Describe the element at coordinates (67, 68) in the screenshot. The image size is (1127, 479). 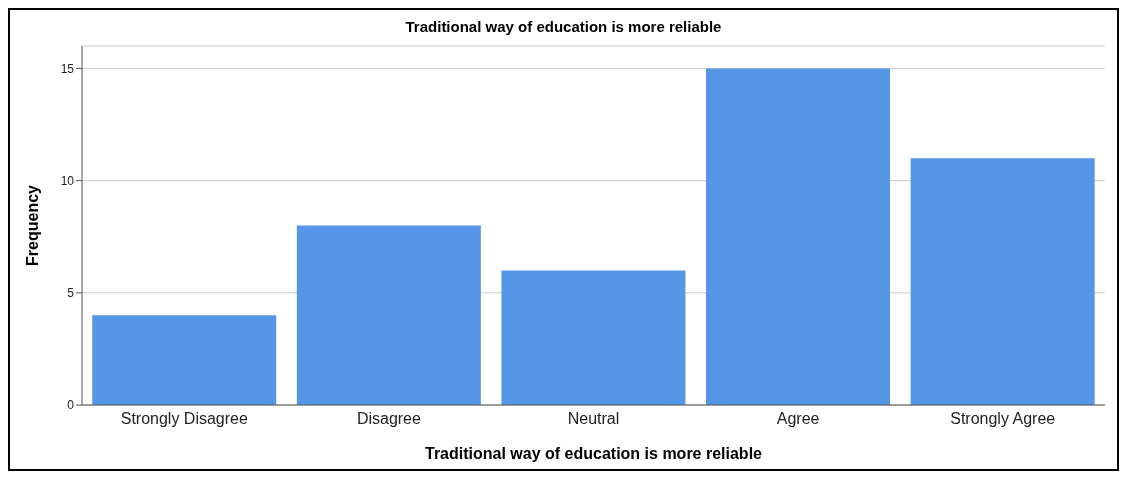
I see `y-tick-label: 15` at that location.